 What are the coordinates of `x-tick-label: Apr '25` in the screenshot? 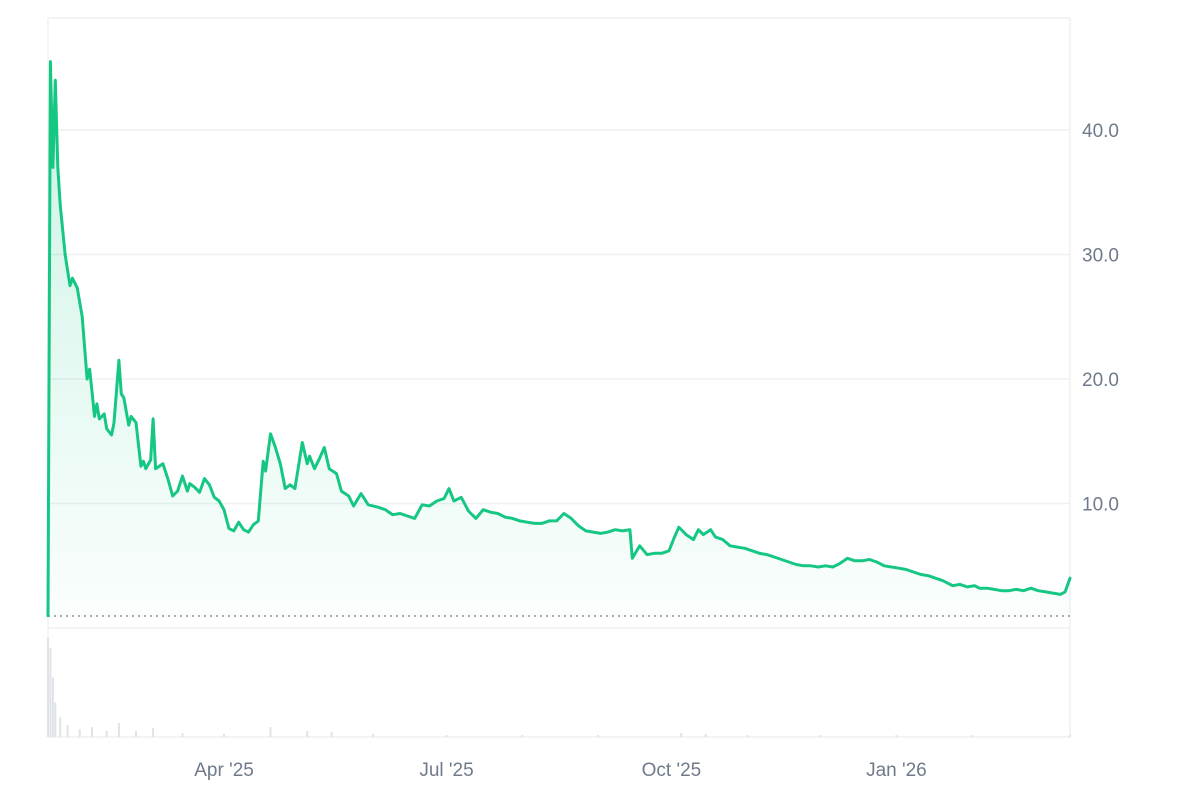 It's located at (224, 770).